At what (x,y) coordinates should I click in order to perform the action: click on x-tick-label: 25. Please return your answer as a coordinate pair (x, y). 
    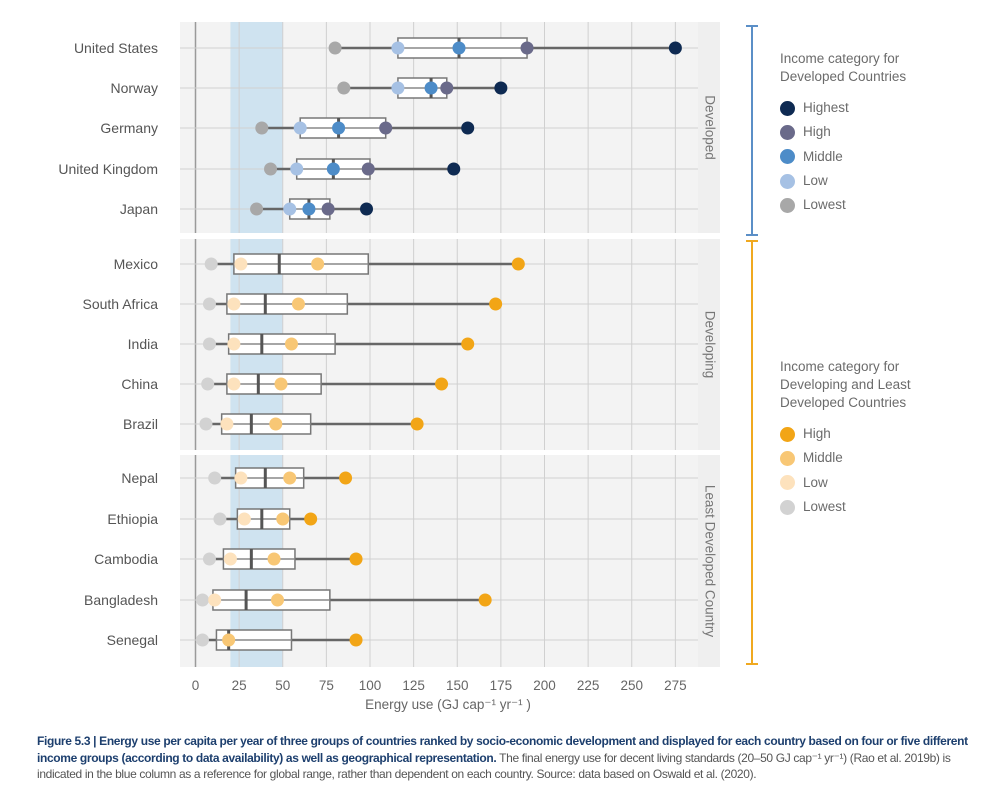
    Looking at the image, I should click on (239, 685).